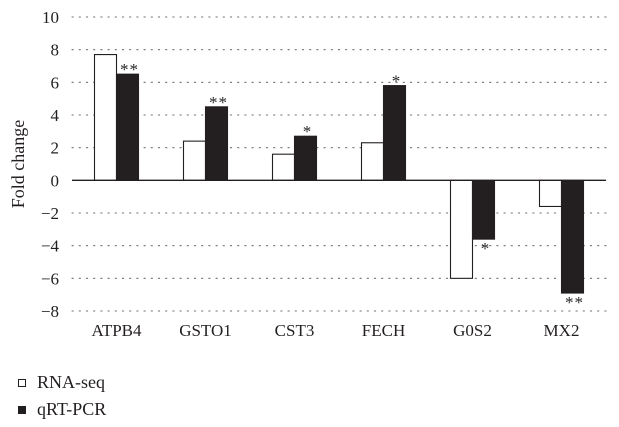  What do you see at coordinates (550, 193) in the screenshot?
I see `bar-rna-seq-mx2` at bounding box center [550, 193].